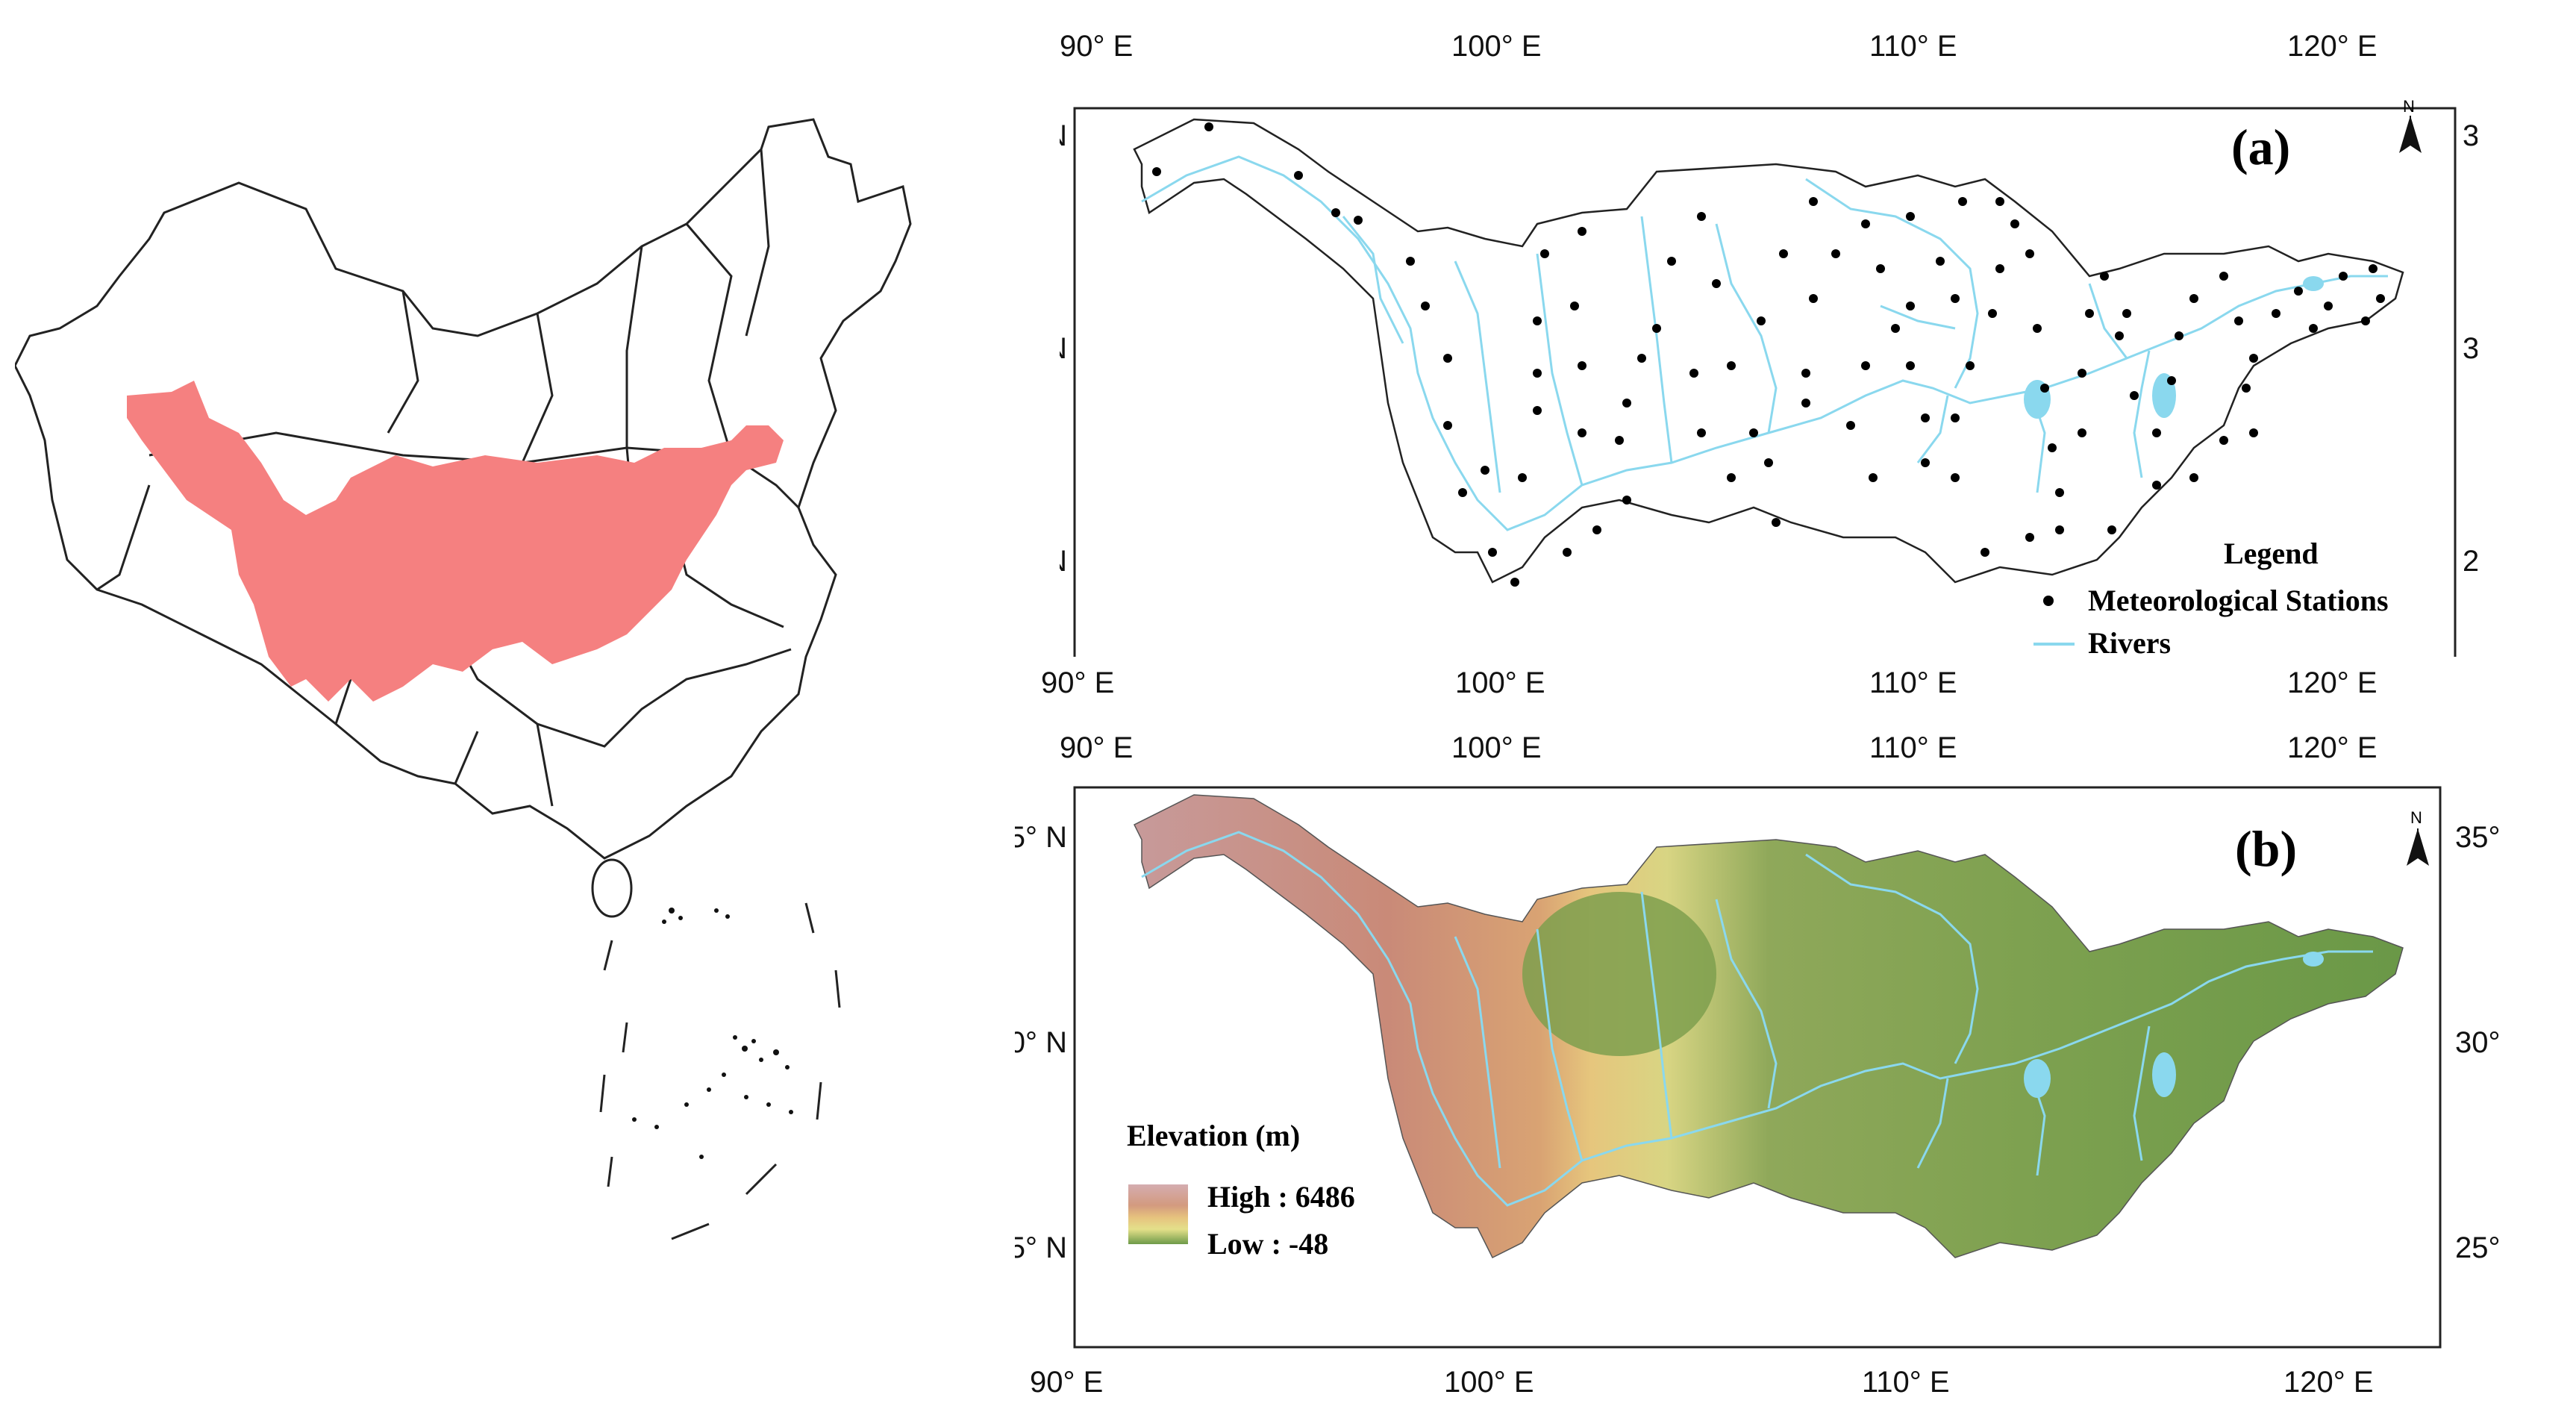 The image size is (2576, 1427). What do you see at coordinates (1063, 562) in the screenshot?
I see `panel-a-left-tick: 25° N` at bounding box center [1063, 562].